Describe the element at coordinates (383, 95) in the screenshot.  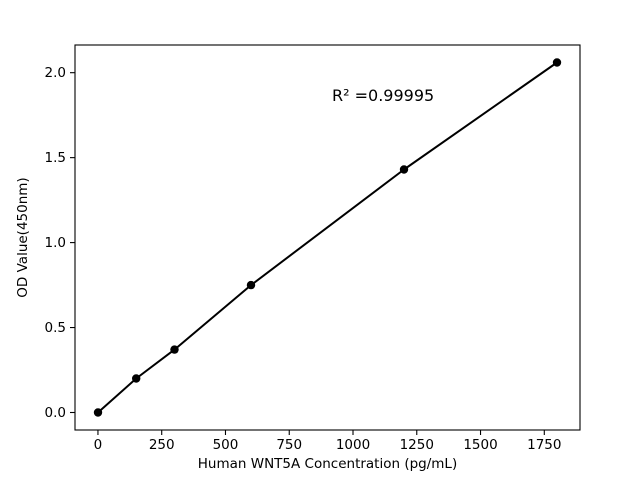
I see `r-squared-annotation: R² =0.99995` at that location.